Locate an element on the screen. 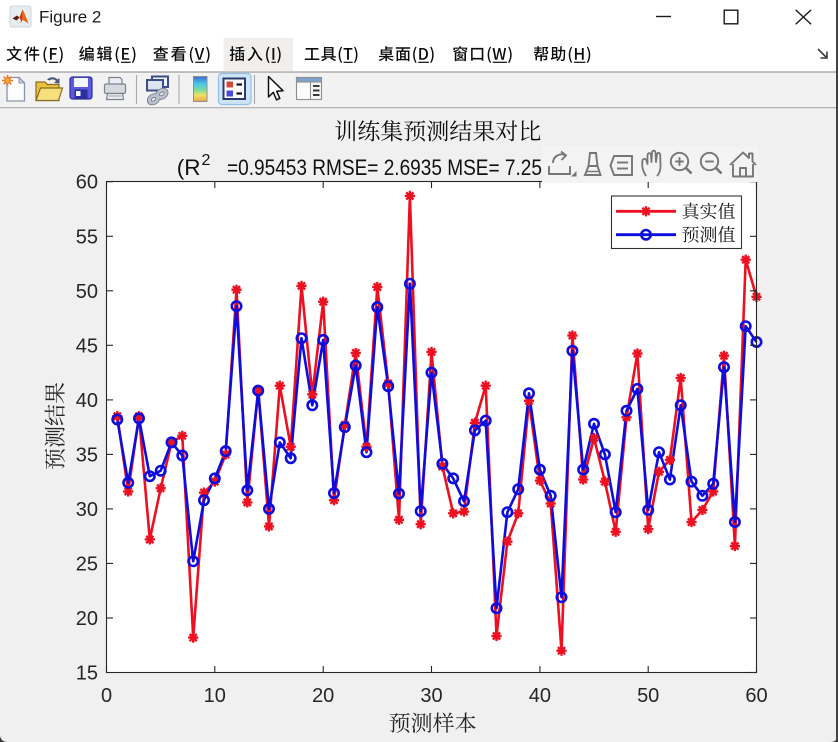  svg-text:=0.95453 RMSE= 2.6935 MSE= 7.2: =0.95453 RMSE= 2.6935 MSE= 7.25 is located at coordinates (384, 167).